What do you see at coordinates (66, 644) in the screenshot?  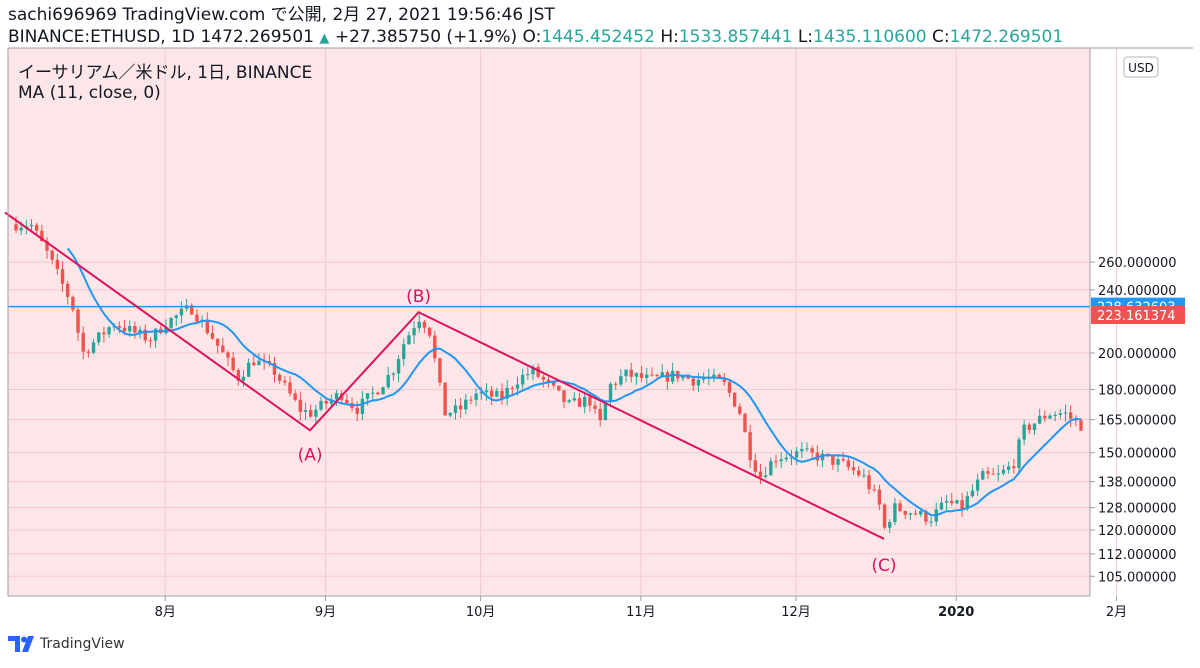 I see `footer-brand: TradingView` at bounding box center [66, 644].